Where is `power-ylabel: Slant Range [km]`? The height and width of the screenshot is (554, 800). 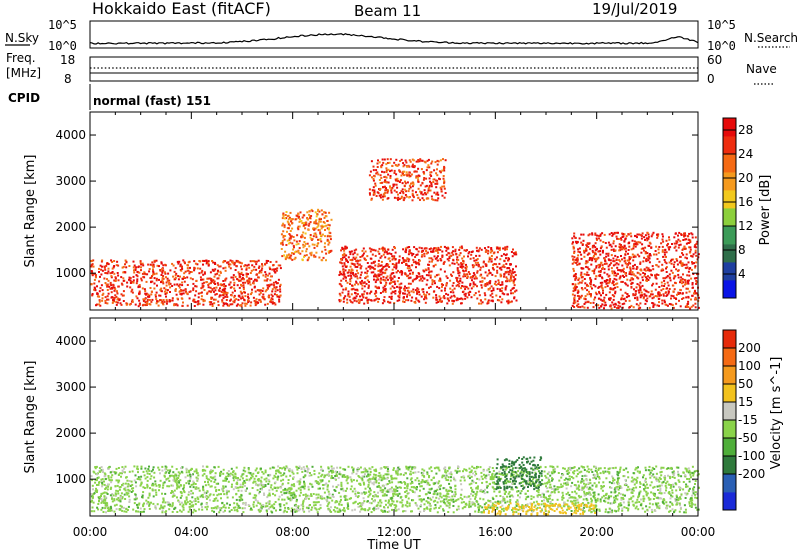
power-ylabel: Slant Range [km] is located at coordinates (30, 211).